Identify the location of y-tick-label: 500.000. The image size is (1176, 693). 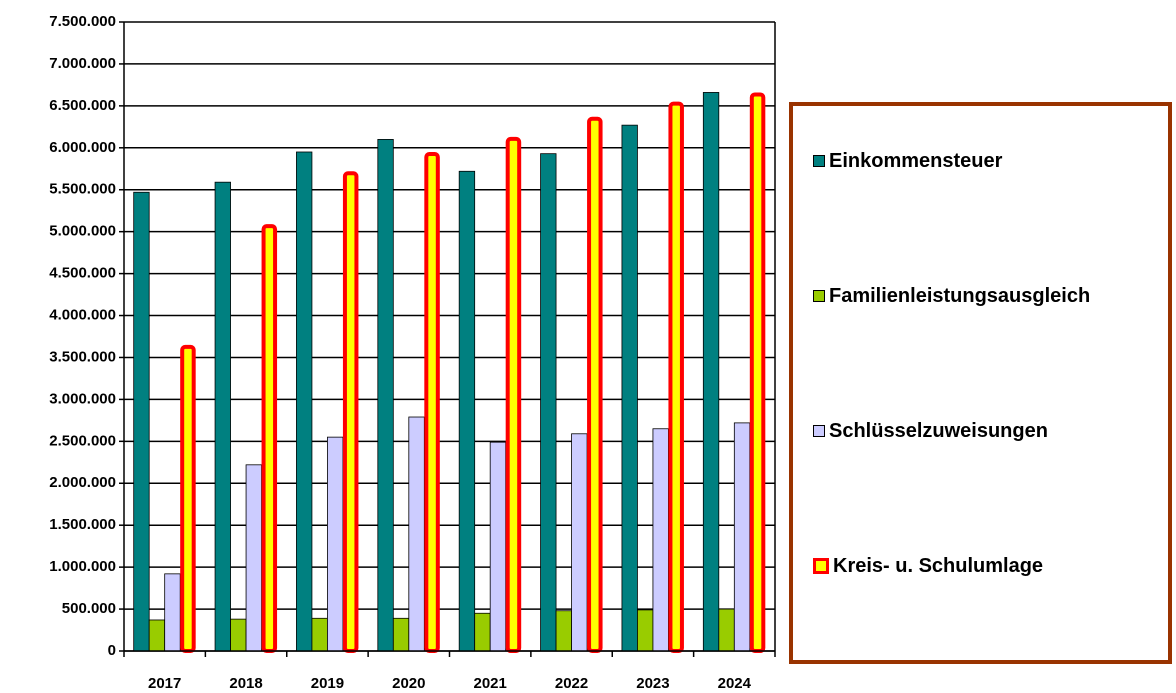
(89, 608).